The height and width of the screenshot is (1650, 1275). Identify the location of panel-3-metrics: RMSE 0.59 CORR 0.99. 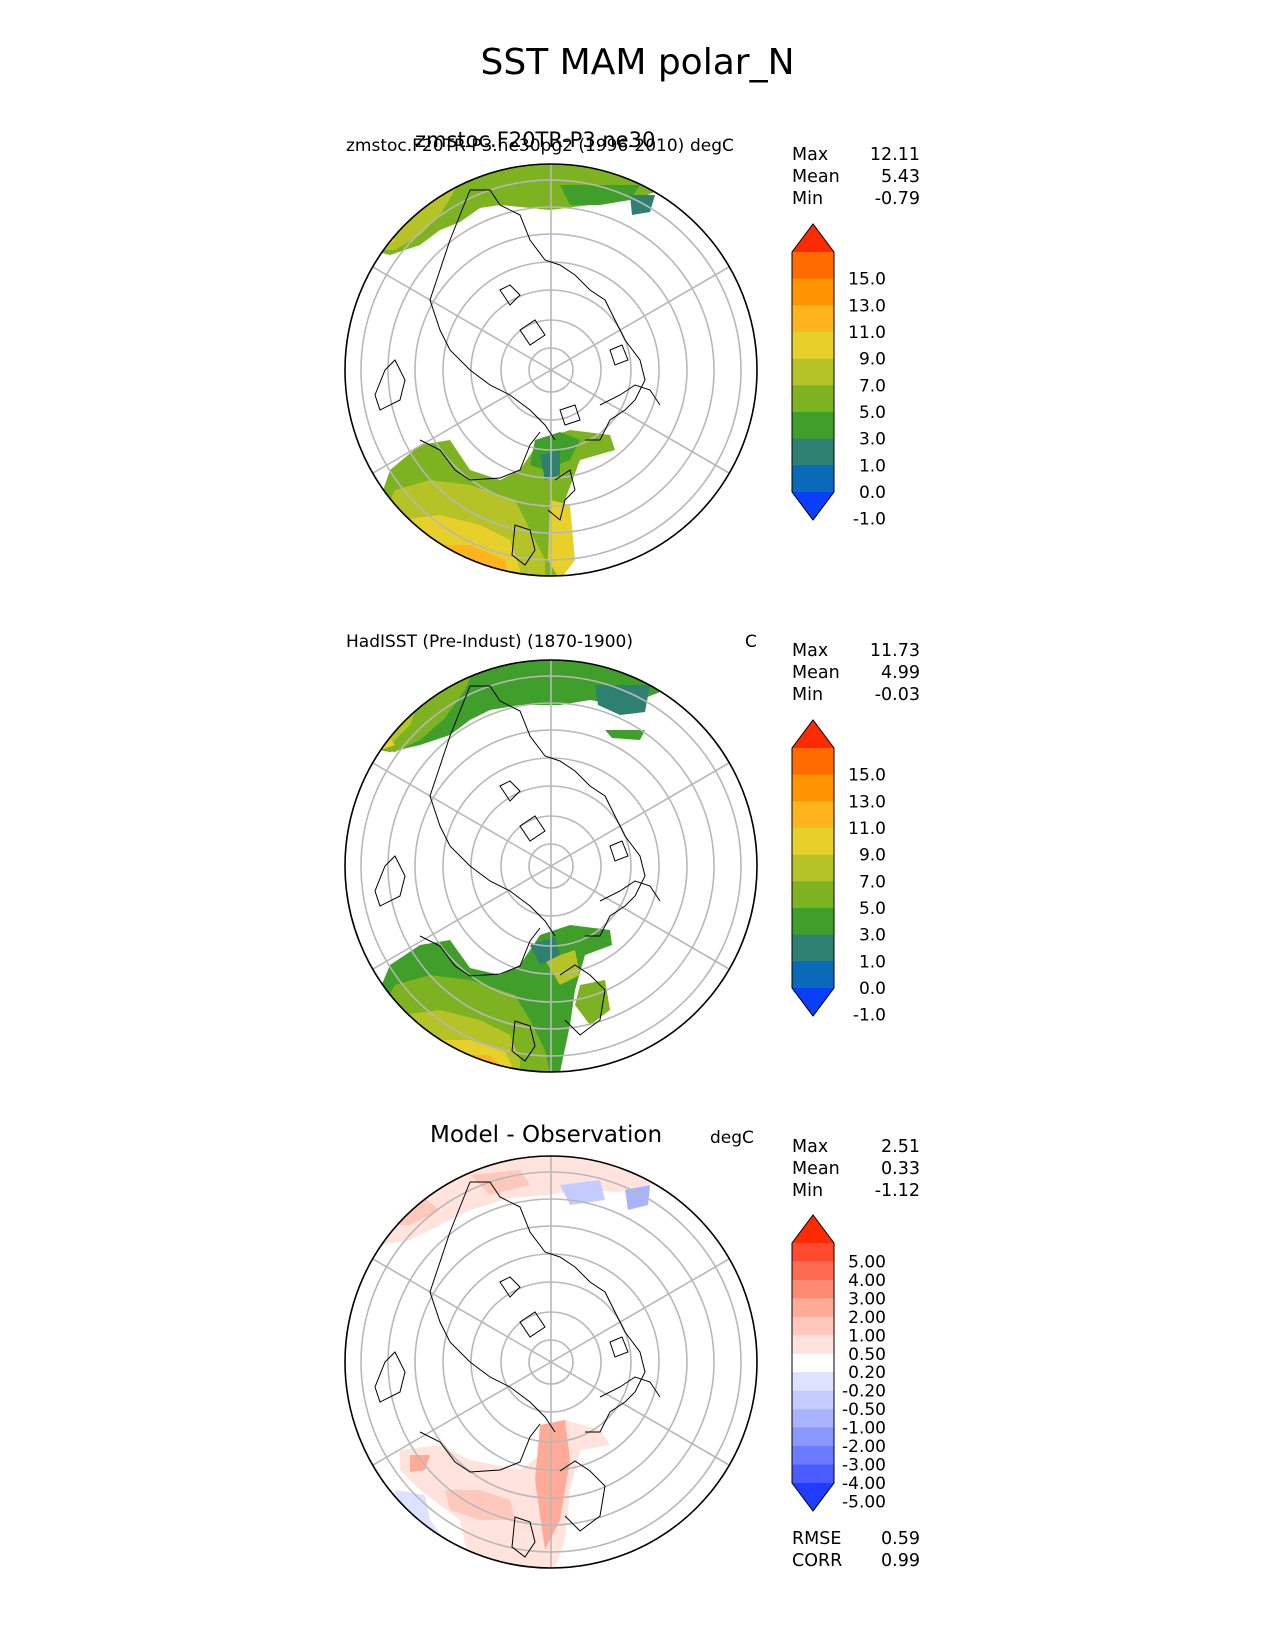
(856, 1550).